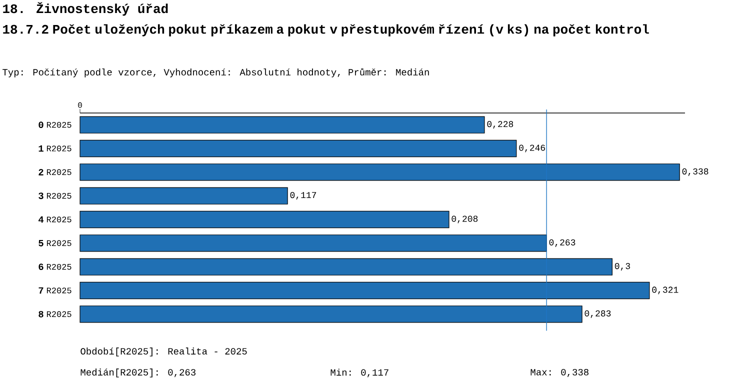 The image size is (750, 390). I want to click on data-label: 0,228, so click(500, 125).